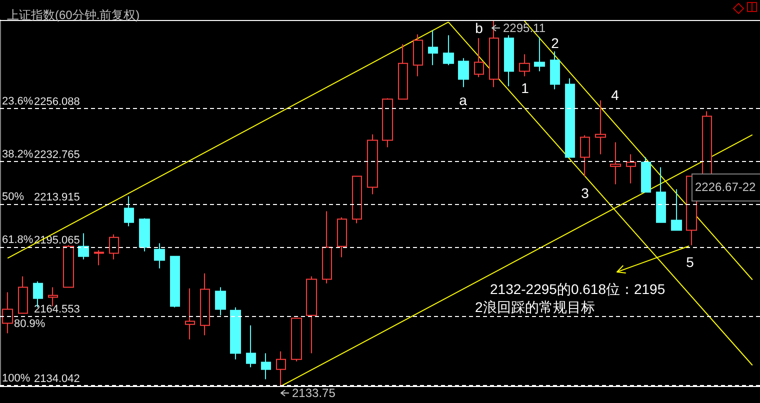 The width and height of the screenshot is (760, 403). What do you see at coordinates (57, 310) in the screenshot?
I see `y-tick-label: 2164.553` at bounding box center [57, 310].